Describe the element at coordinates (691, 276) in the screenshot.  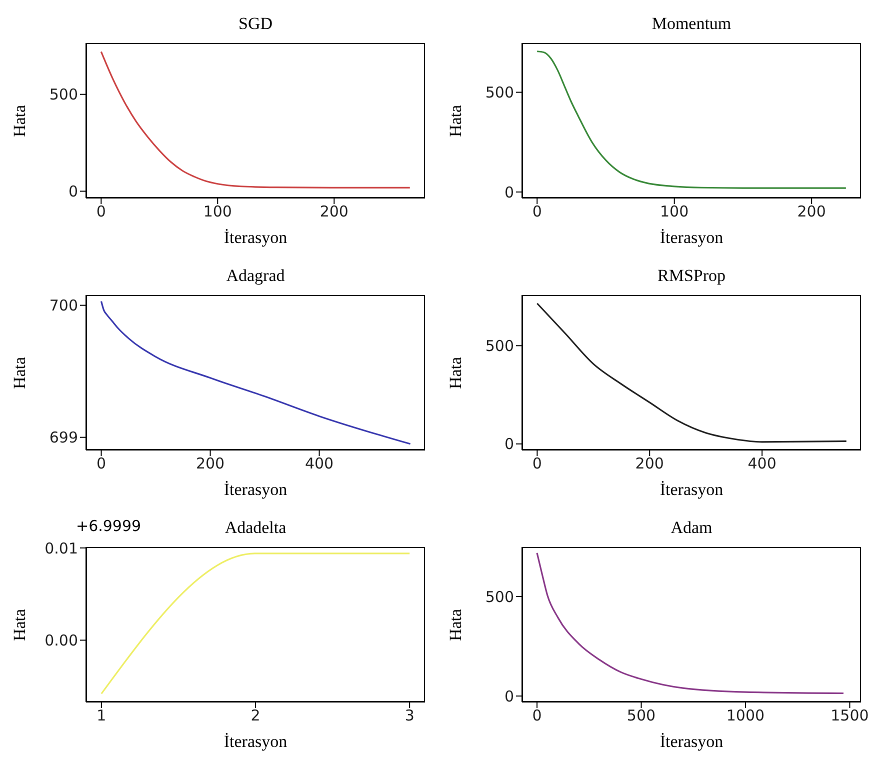
I see `chart-title: RMSProp` at that location.